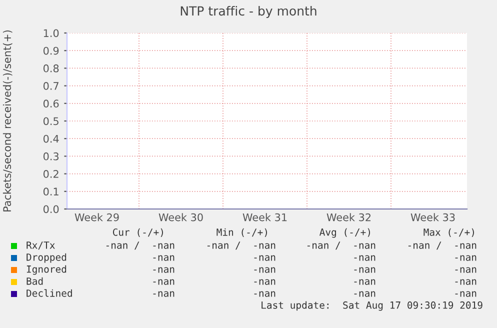  I want to click on legend-label: Declined, so click(49, 293).